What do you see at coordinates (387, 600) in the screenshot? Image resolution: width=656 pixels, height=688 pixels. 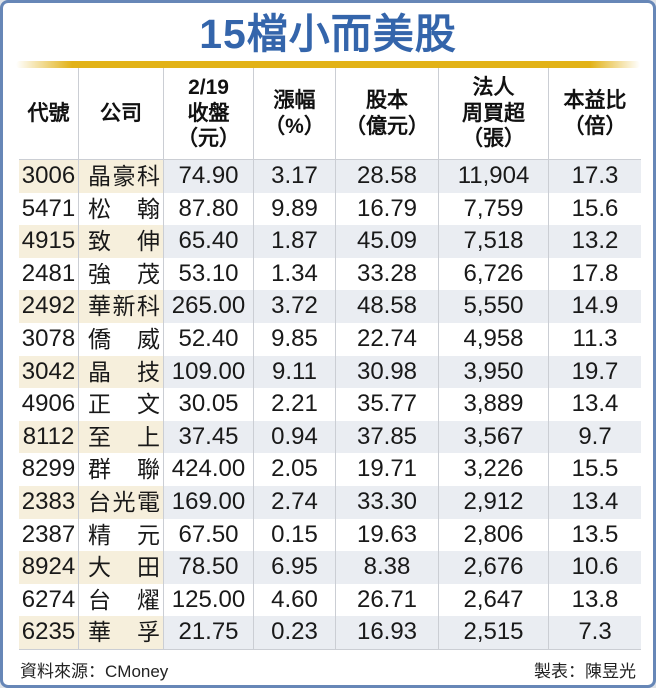 I see `cell-capital: 26.71` at bounding box center [387, 600].